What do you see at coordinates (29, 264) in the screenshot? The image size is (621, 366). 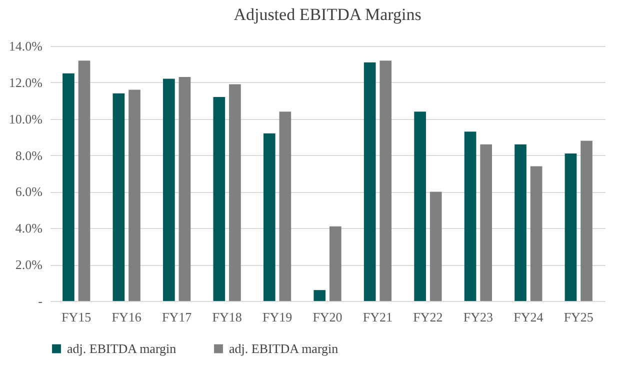 I see `y-tick-label: 2.0%` at bounding box center [29, 264].